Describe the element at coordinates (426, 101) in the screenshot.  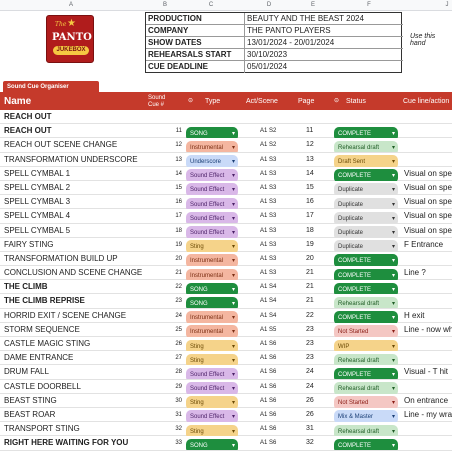
I see `header-cue-line: Cue line/action` at that location.